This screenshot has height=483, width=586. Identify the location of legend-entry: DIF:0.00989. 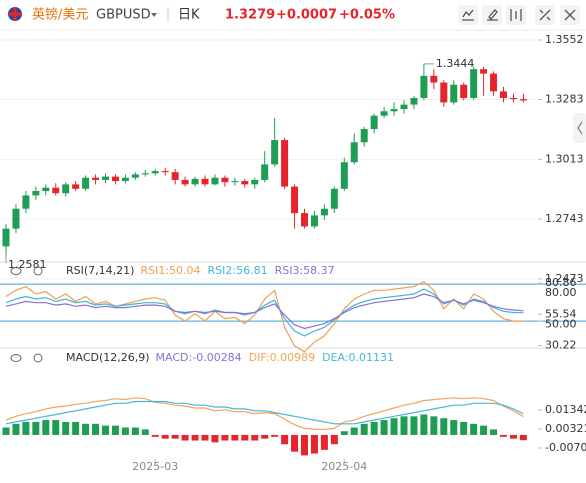
(282, 357).